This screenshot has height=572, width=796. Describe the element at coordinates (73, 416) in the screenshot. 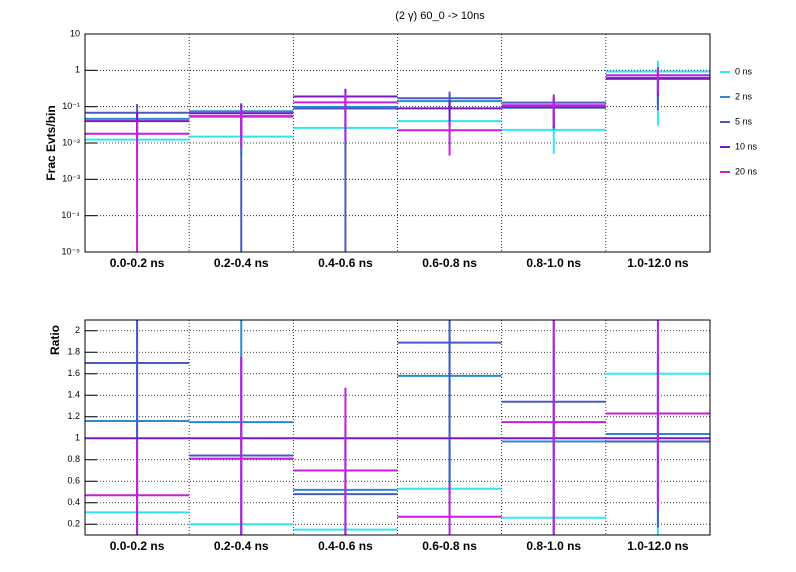

I see `y-tick-label: 1.2` at that location.